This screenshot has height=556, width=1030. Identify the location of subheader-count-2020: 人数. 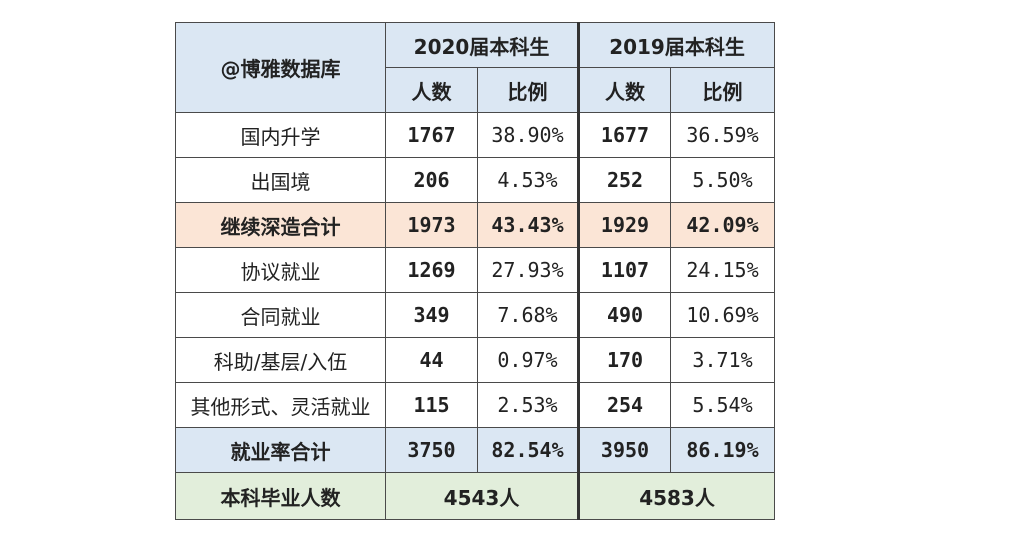
(431, 90).